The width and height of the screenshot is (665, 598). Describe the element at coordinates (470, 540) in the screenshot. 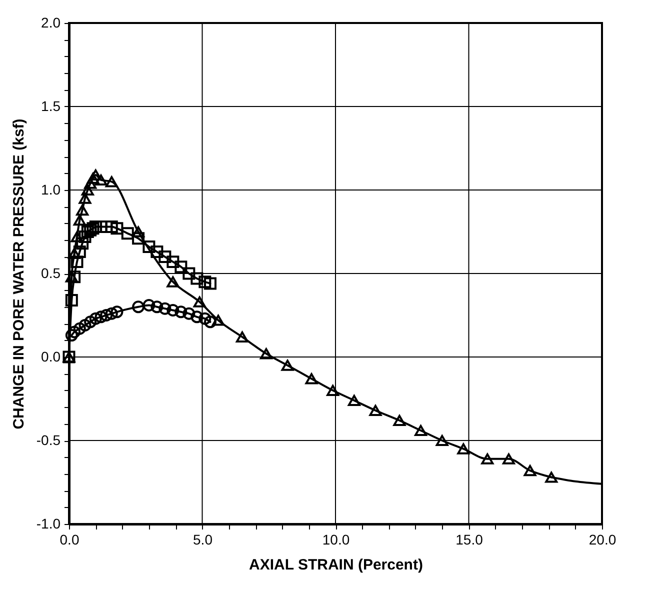

I see `x-tick-label: 15.0` at that location.